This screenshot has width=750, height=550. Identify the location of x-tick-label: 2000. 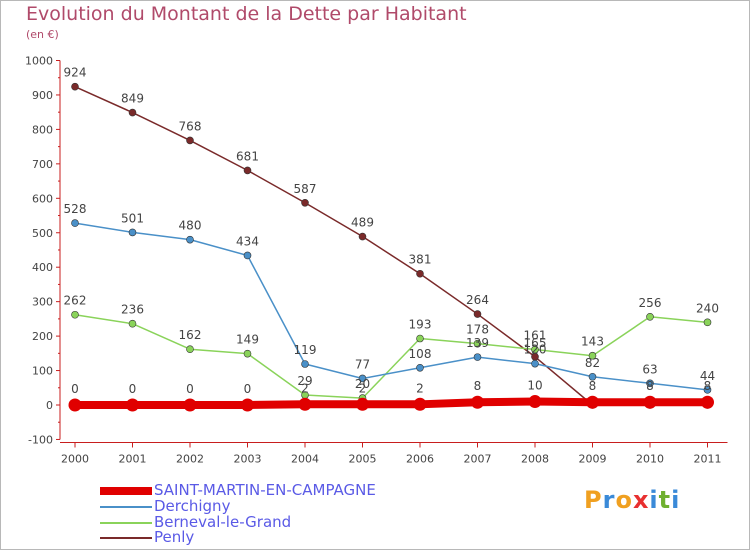
(75, 458).